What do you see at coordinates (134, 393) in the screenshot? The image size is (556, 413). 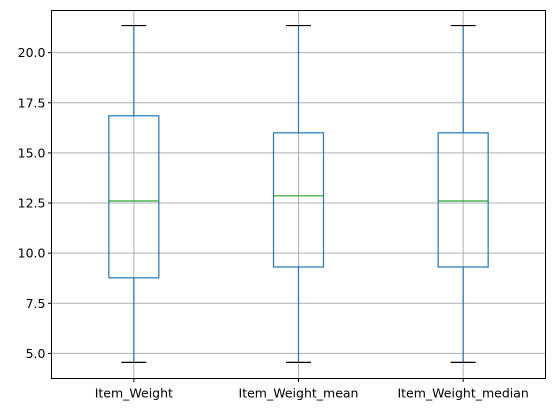 I see `x-tick-label: Item_Weight` at bounding box center [134, 393].